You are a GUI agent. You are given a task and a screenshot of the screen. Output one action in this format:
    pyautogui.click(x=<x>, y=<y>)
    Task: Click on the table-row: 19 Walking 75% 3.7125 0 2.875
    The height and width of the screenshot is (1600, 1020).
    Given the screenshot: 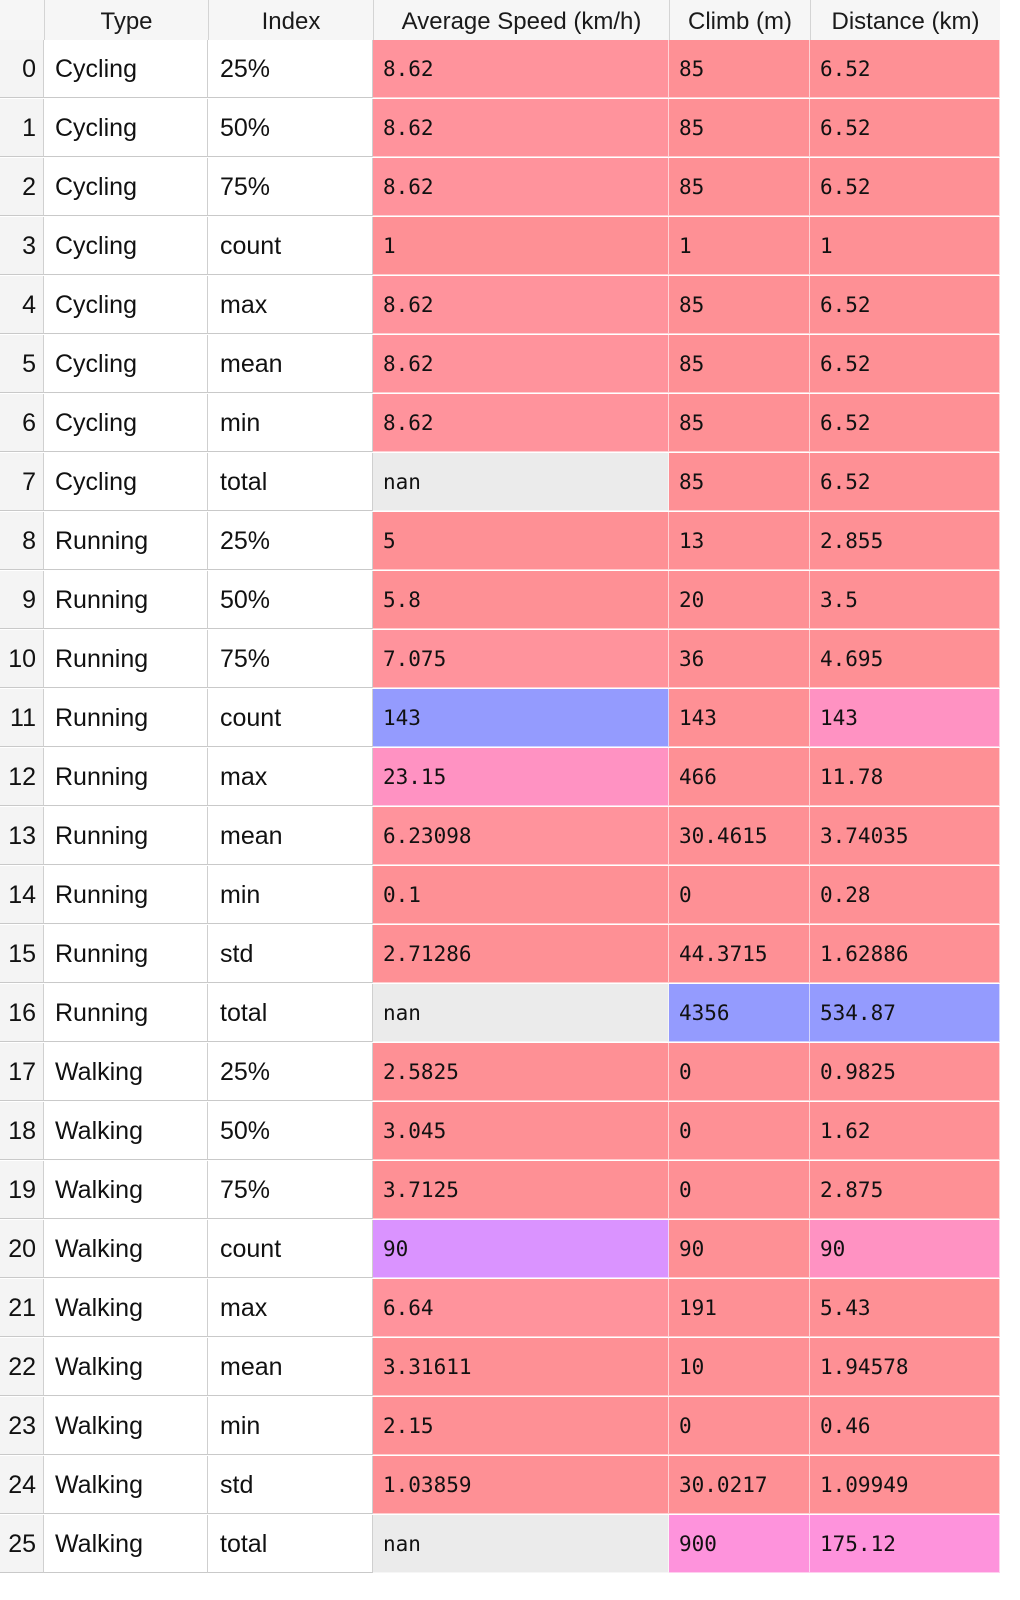 What is the action you would take?
    pyautogui.click(x=500, y=1190)
    